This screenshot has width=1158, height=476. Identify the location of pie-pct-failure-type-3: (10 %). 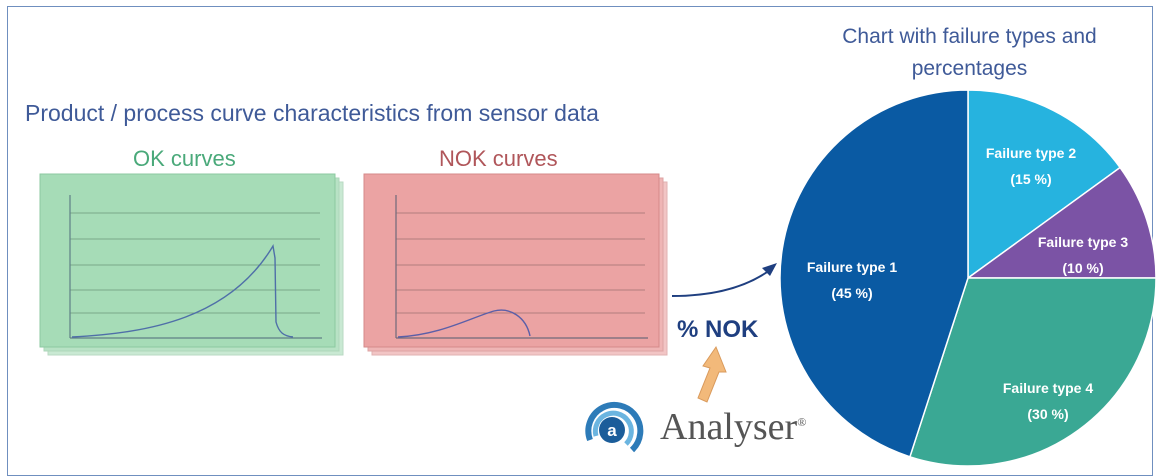
(1082, 268).